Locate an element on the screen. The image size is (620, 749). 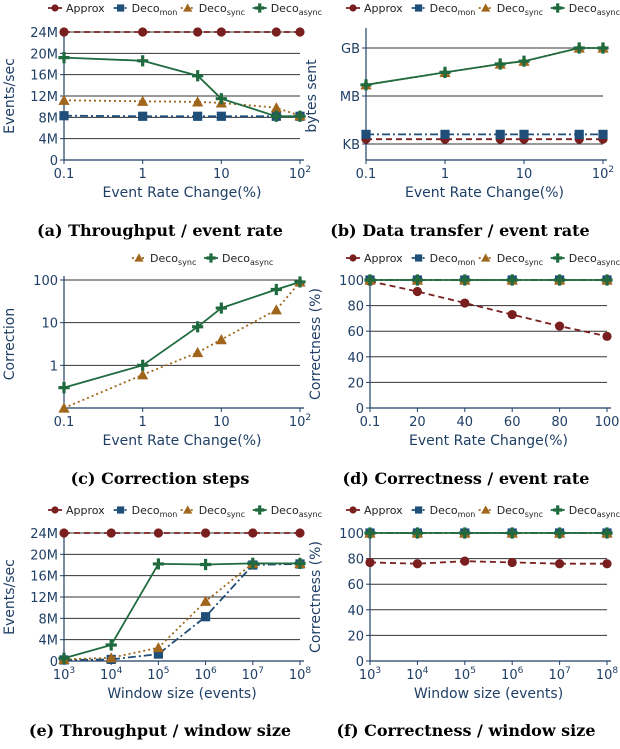
x-tick-label: 10 is located at coordinates (524, 174).